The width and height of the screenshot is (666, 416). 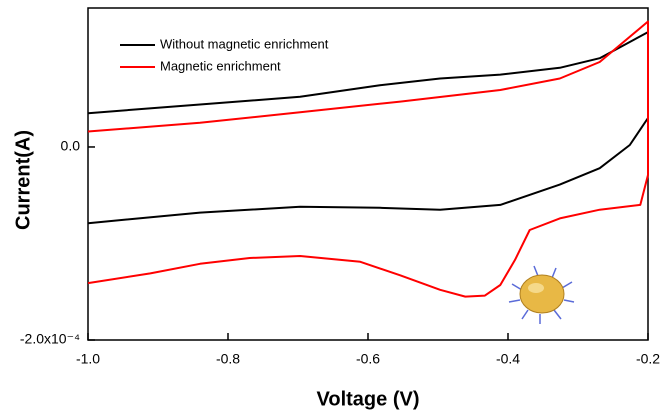 What do you see at coordinates (23, 180) in the screenshot?
I see `y-axis-title: Current(A)` at bounding box center [23, 180].